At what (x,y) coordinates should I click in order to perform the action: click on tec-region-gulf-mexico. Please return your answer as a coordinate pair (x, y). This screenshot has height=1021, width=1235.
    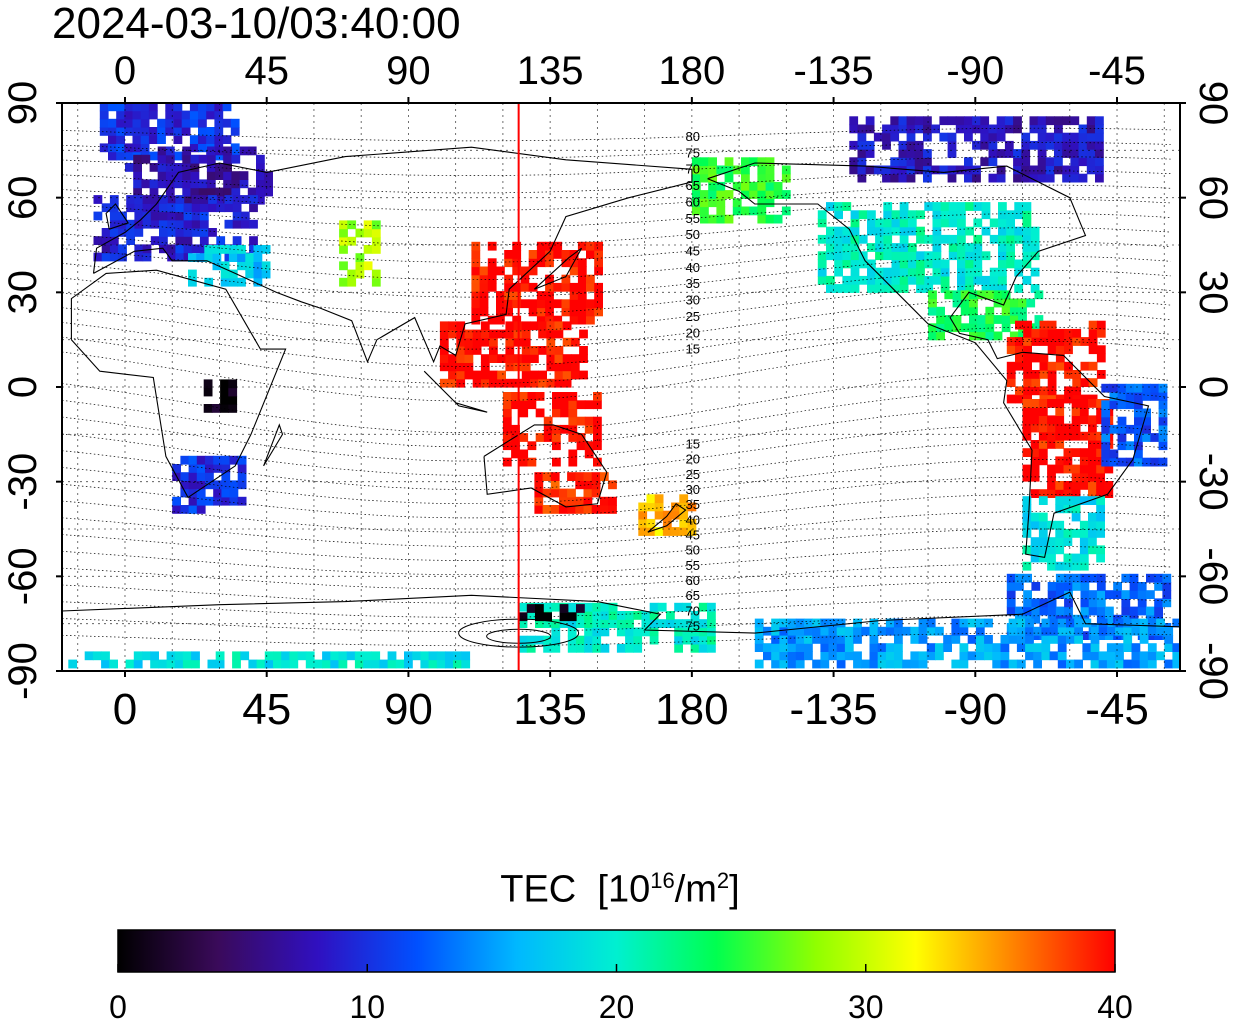
    Looking at the image, I should click on (986, 315).